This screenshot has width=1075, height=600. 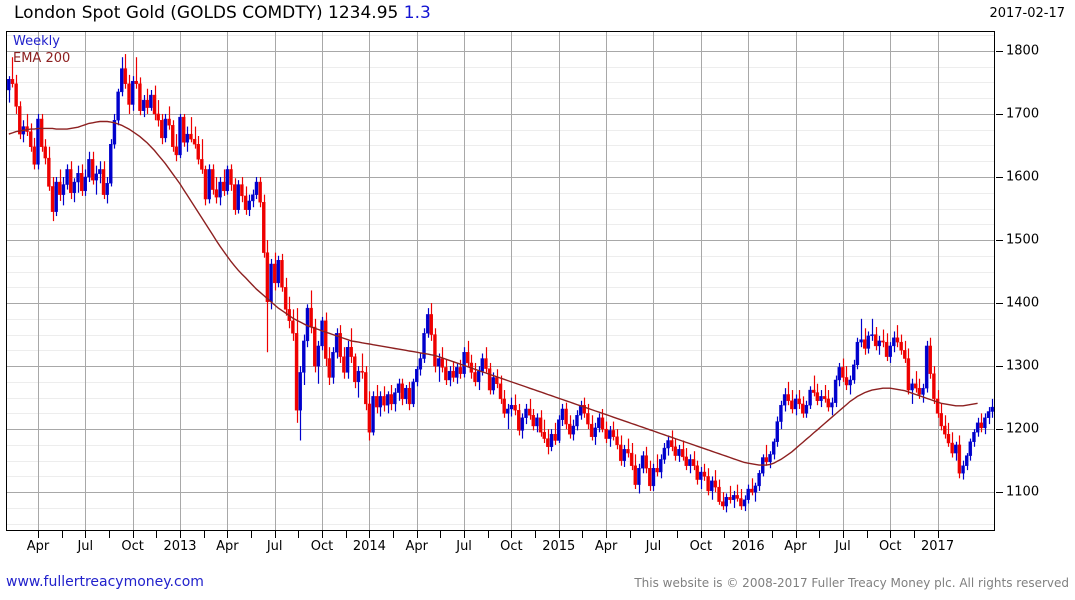 What do you see at coordinates (369, 546) in the screenshot?
I see `x-axis-label: 2014` at bounding box center [369, 546].